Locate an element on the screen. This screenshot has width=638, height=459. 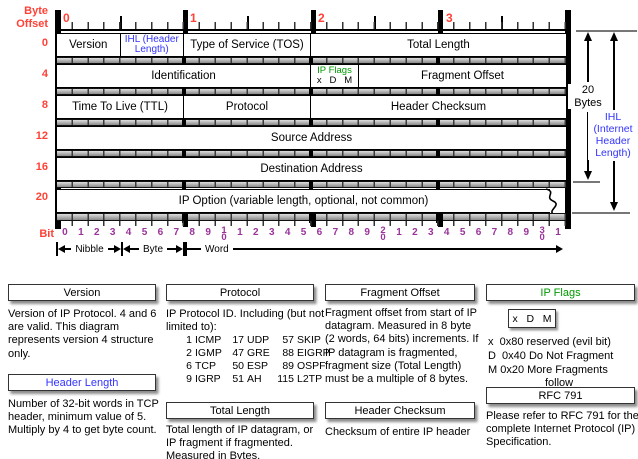
word-marker: Word is located at coordinates (374, 249).